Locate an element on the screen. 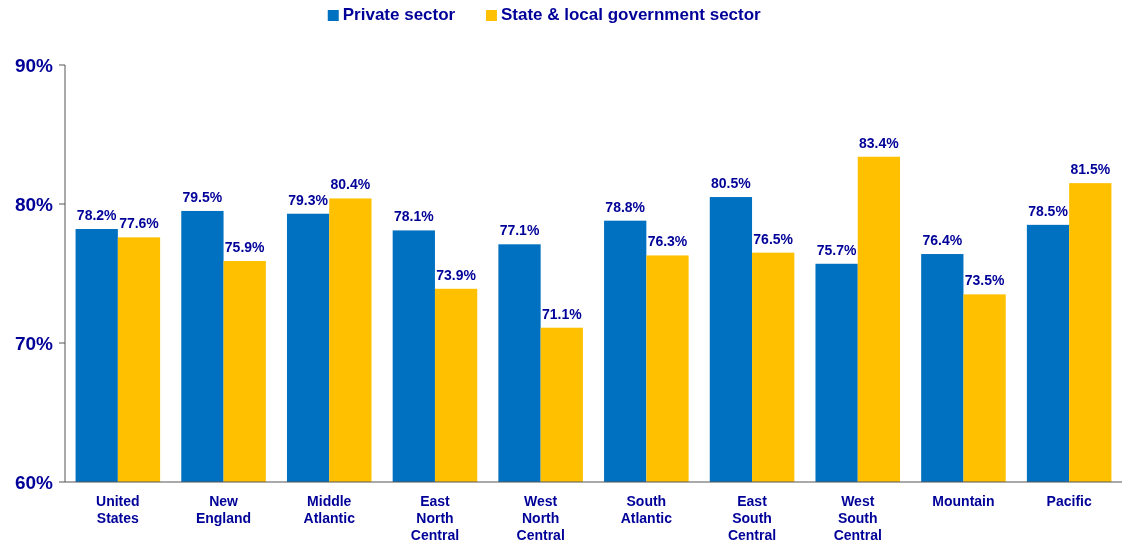  data-label: 75.7% is located at coordinates (837, 249).